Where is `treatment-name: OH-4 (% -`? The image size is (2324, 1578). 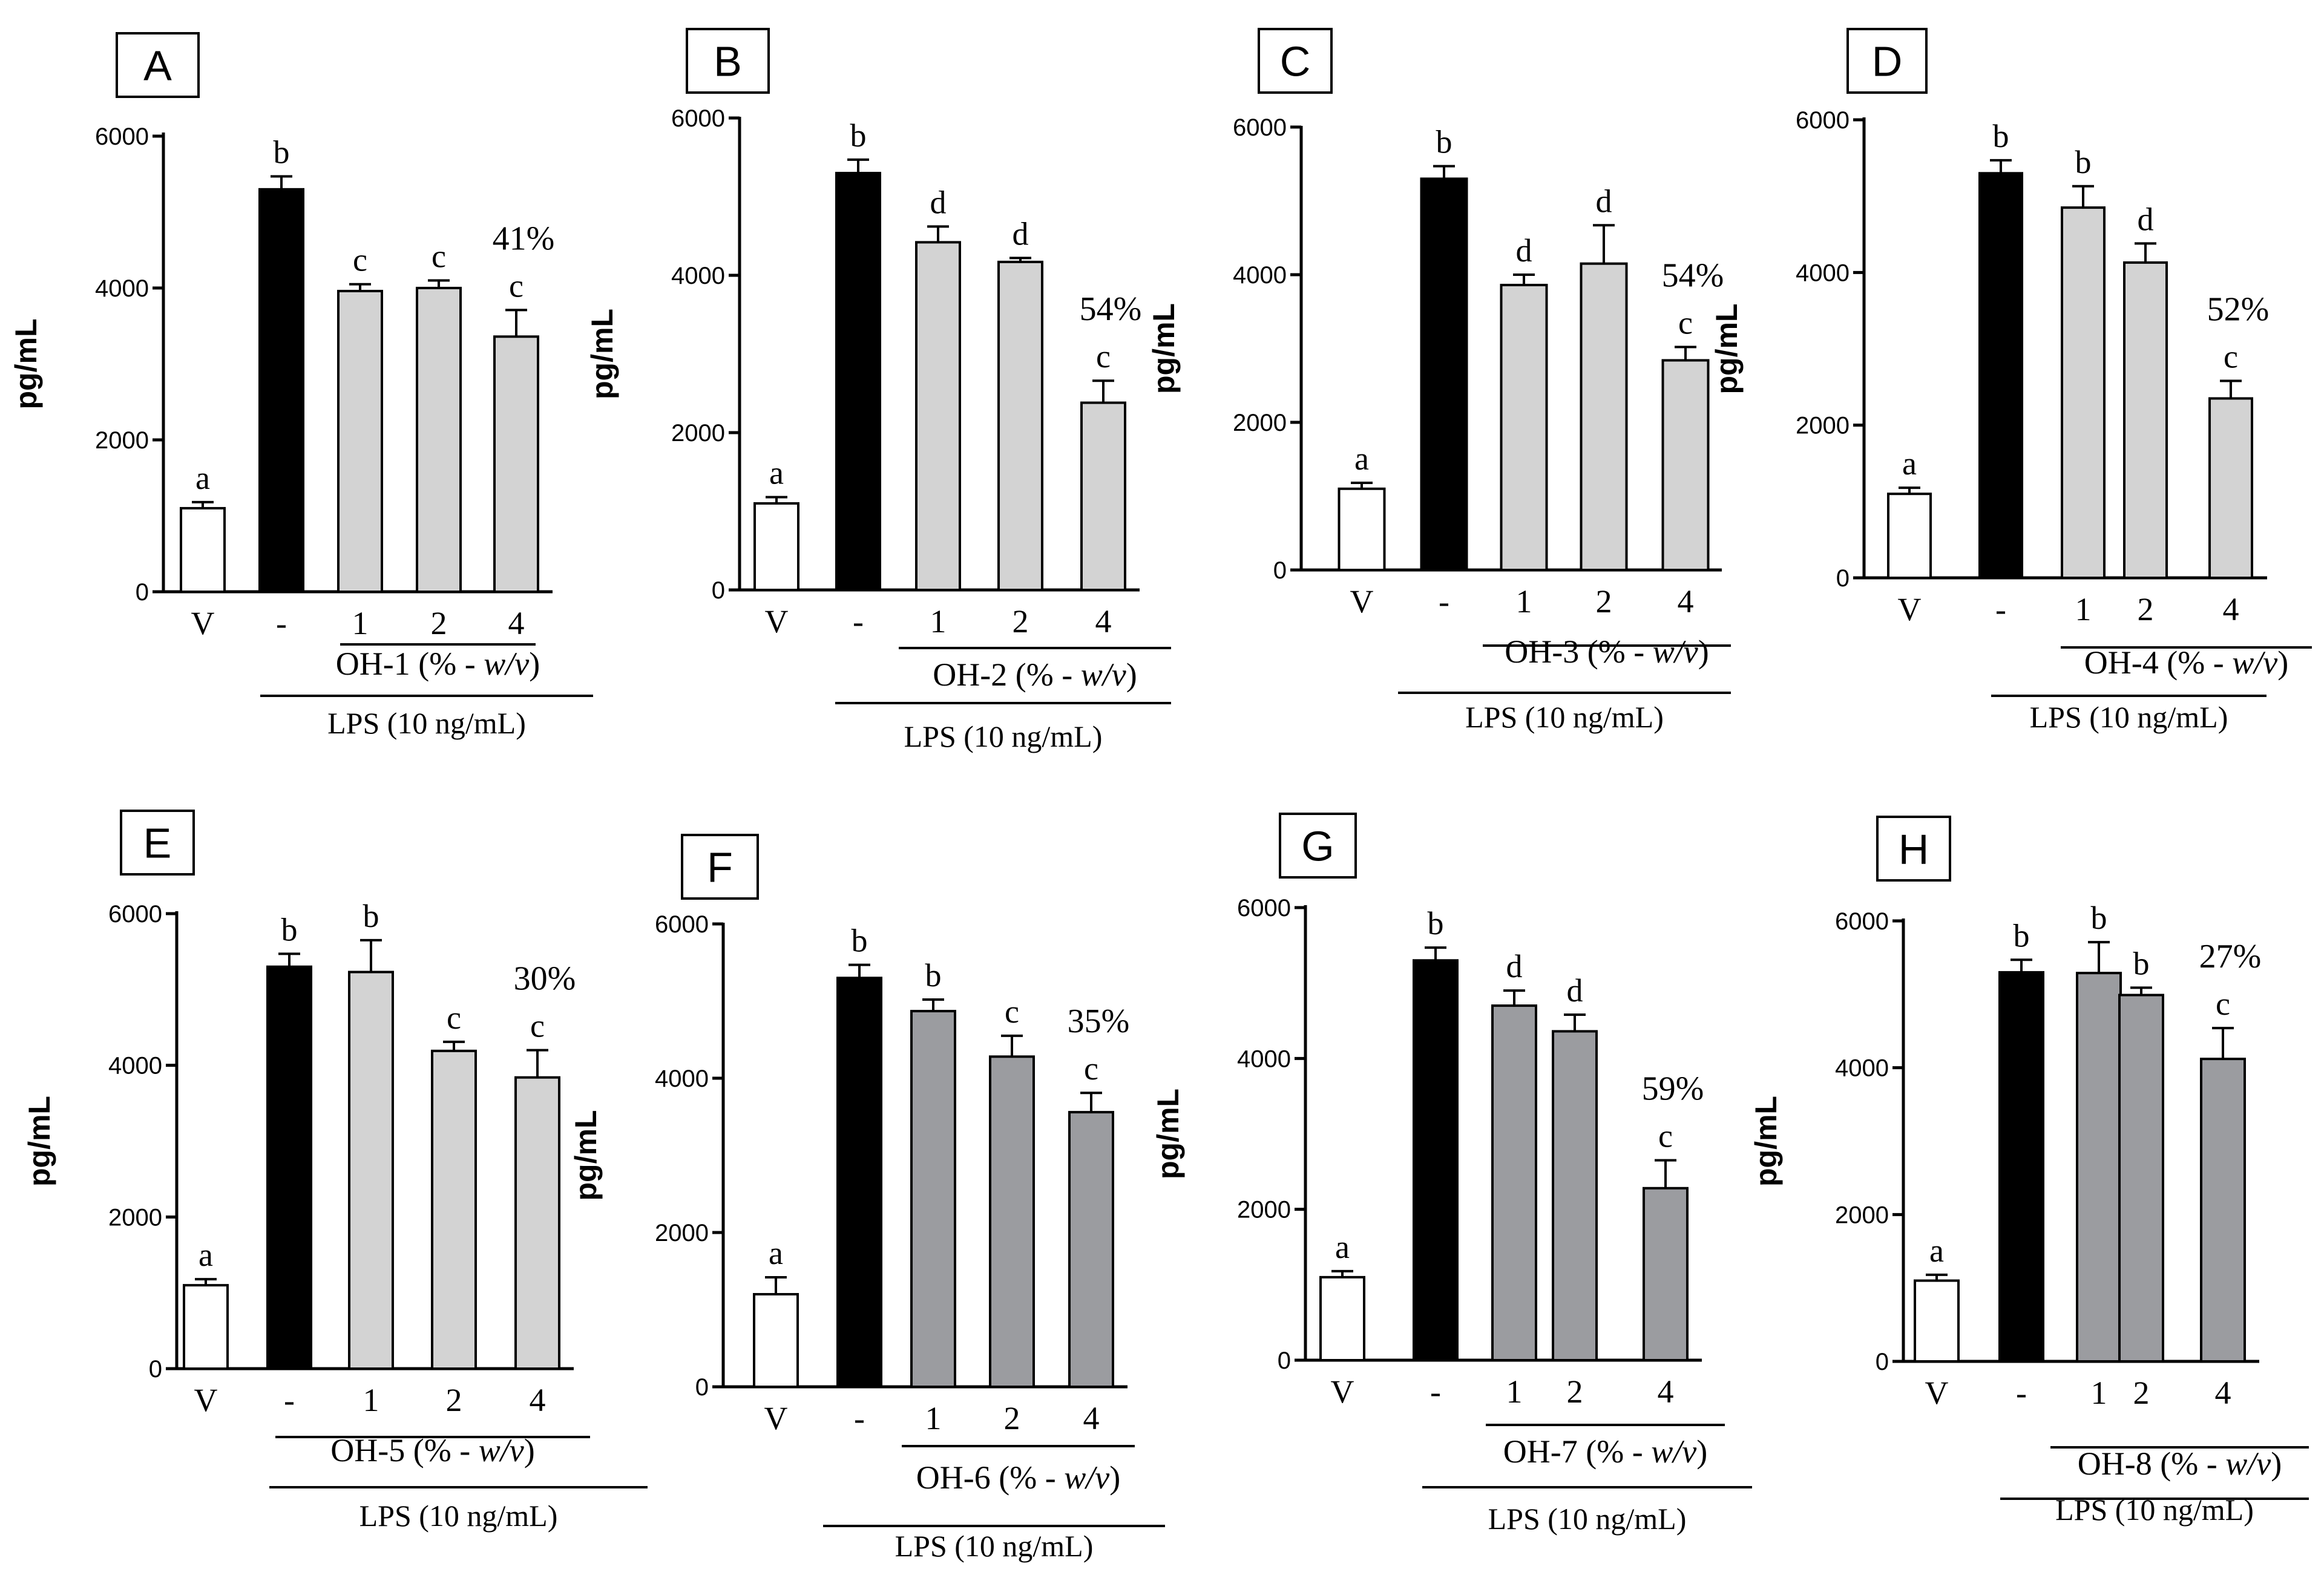
treatment-name: OH-4 (% - is located at coordinates (2158, 662).